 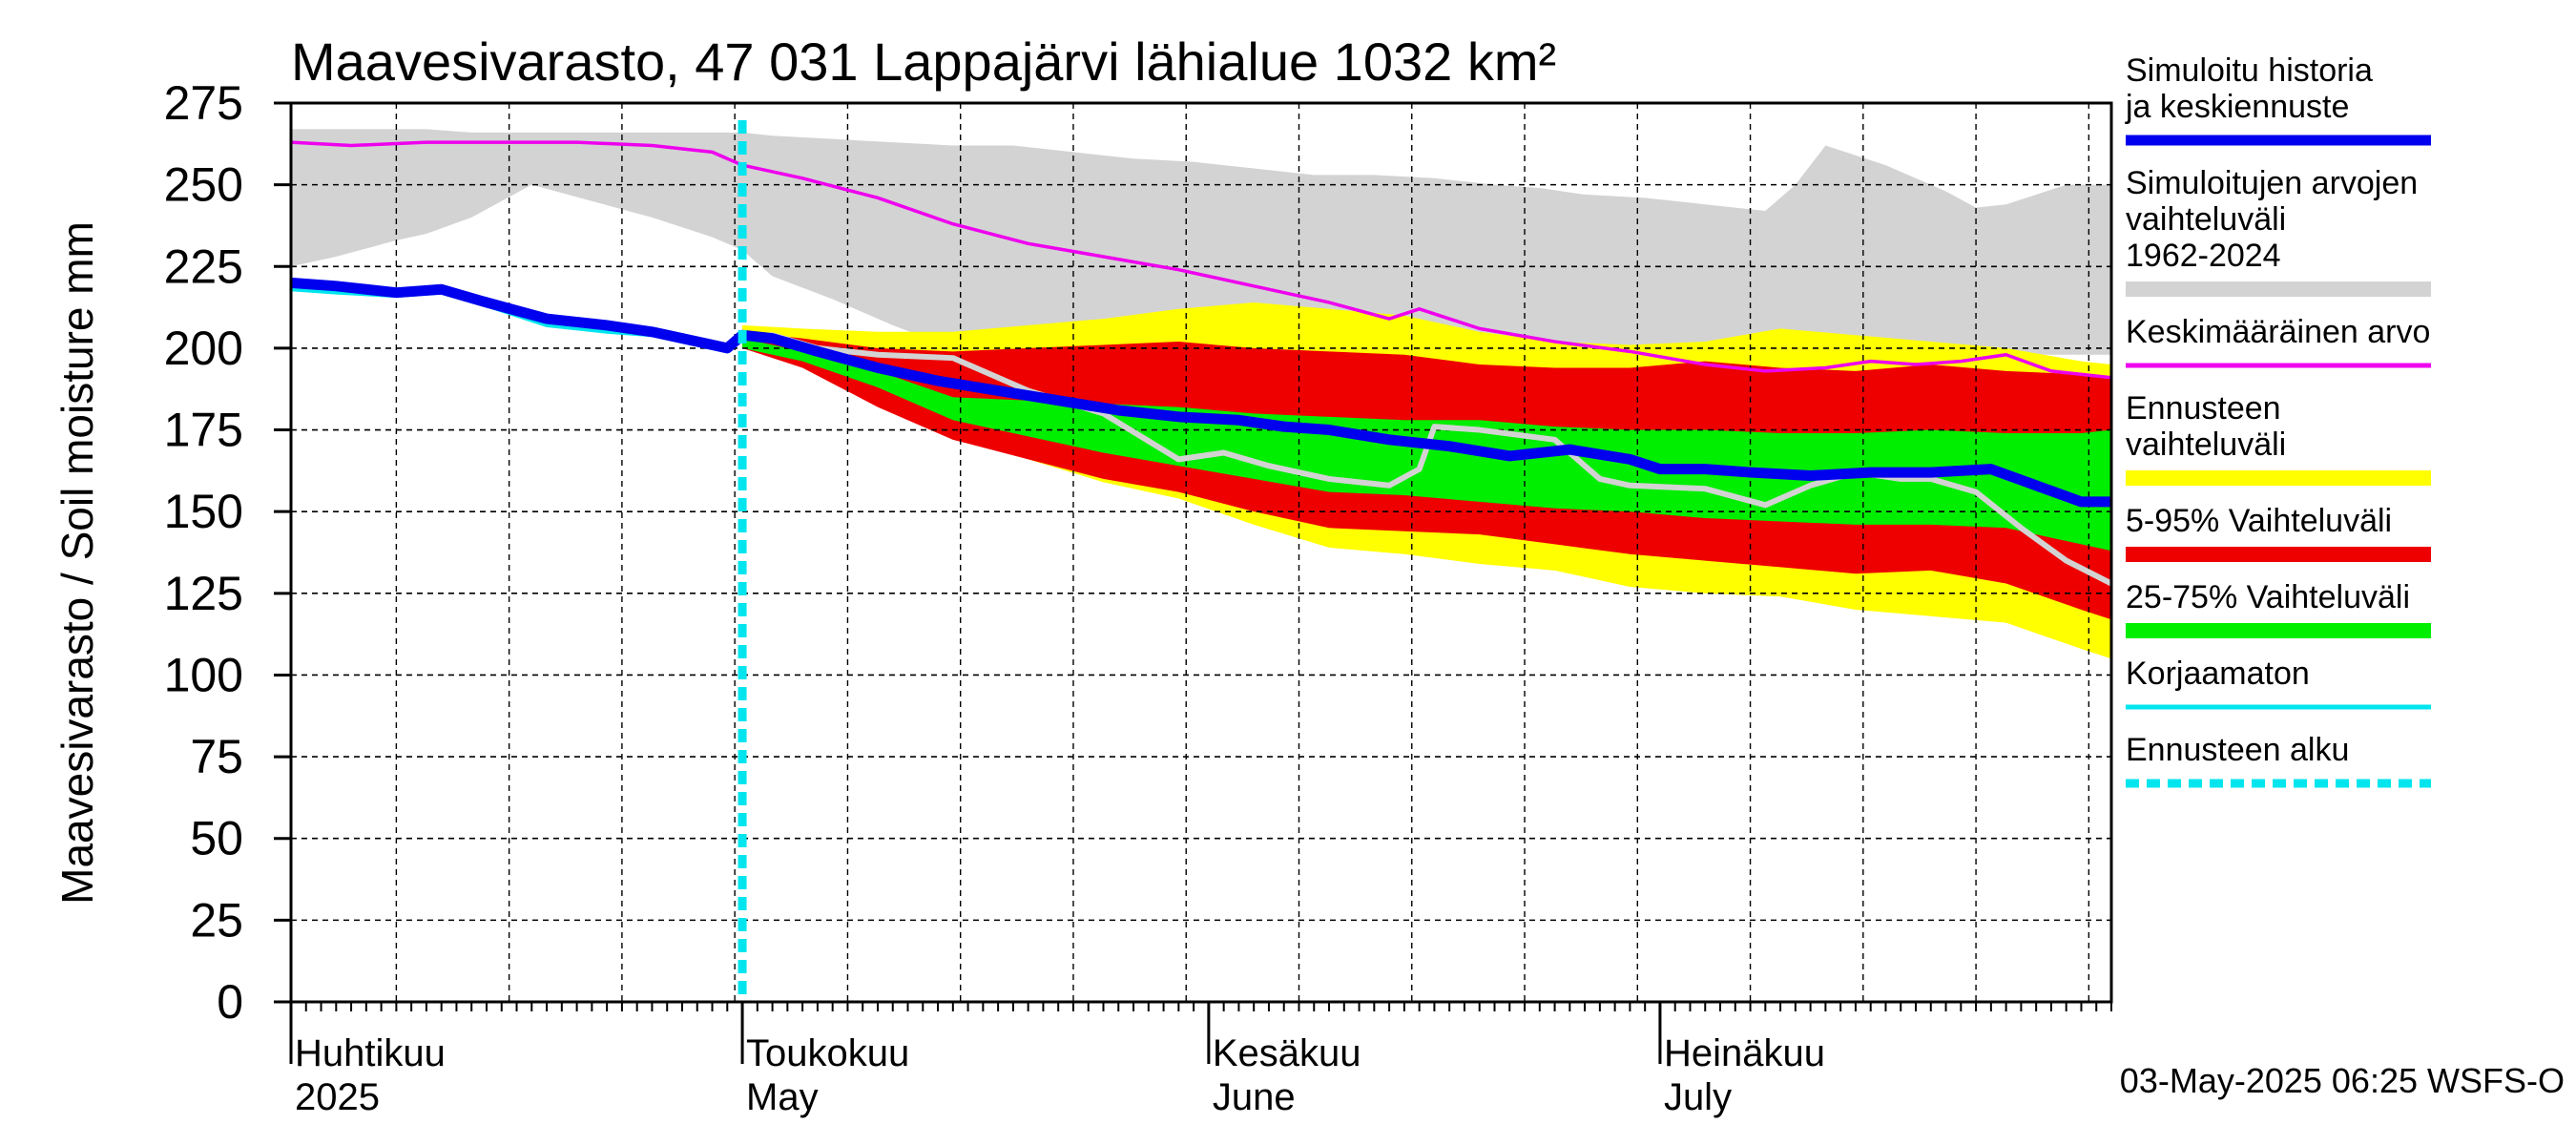 I want to click on simulated-line, so click(x=1200, y=392).